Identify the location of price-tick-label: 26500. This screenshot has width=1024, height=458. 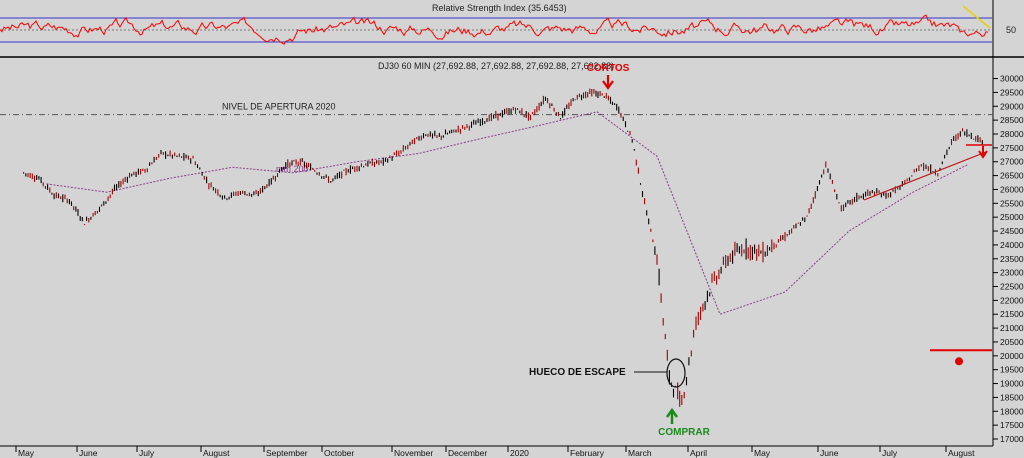
(1012, 176).